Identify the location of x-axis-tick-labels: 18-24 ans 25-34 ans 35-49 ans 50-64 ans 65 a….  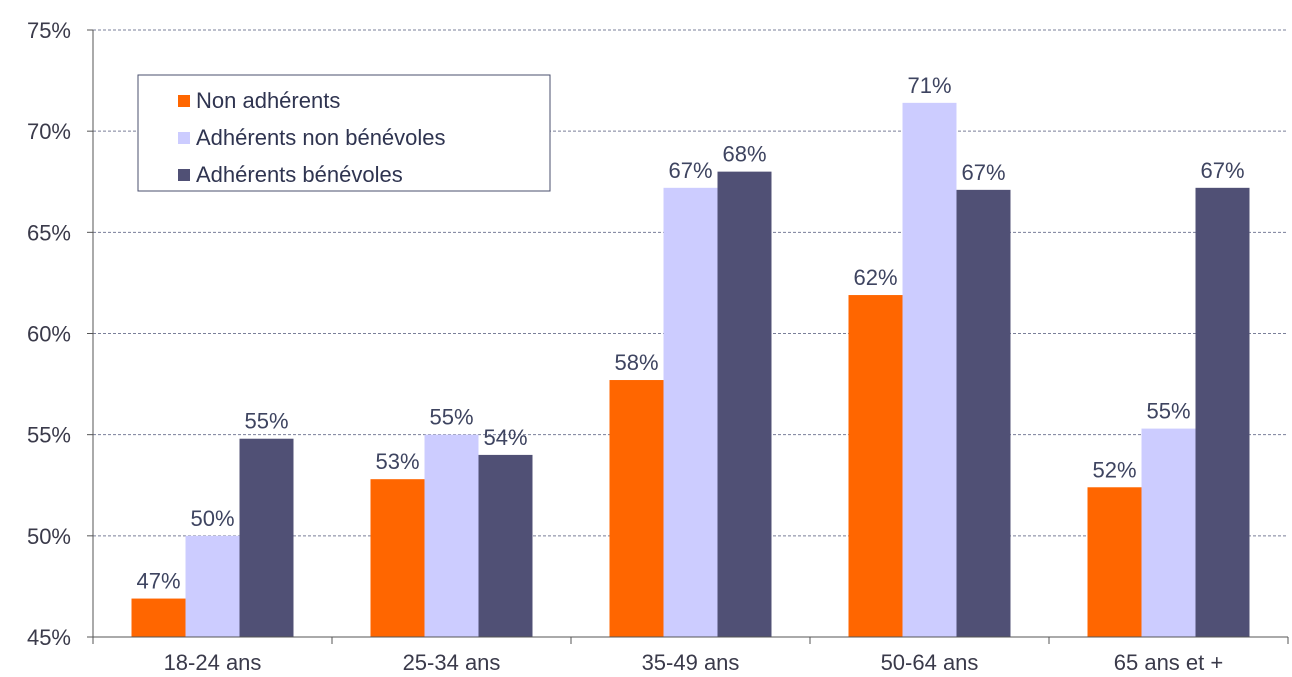
(694, 662).